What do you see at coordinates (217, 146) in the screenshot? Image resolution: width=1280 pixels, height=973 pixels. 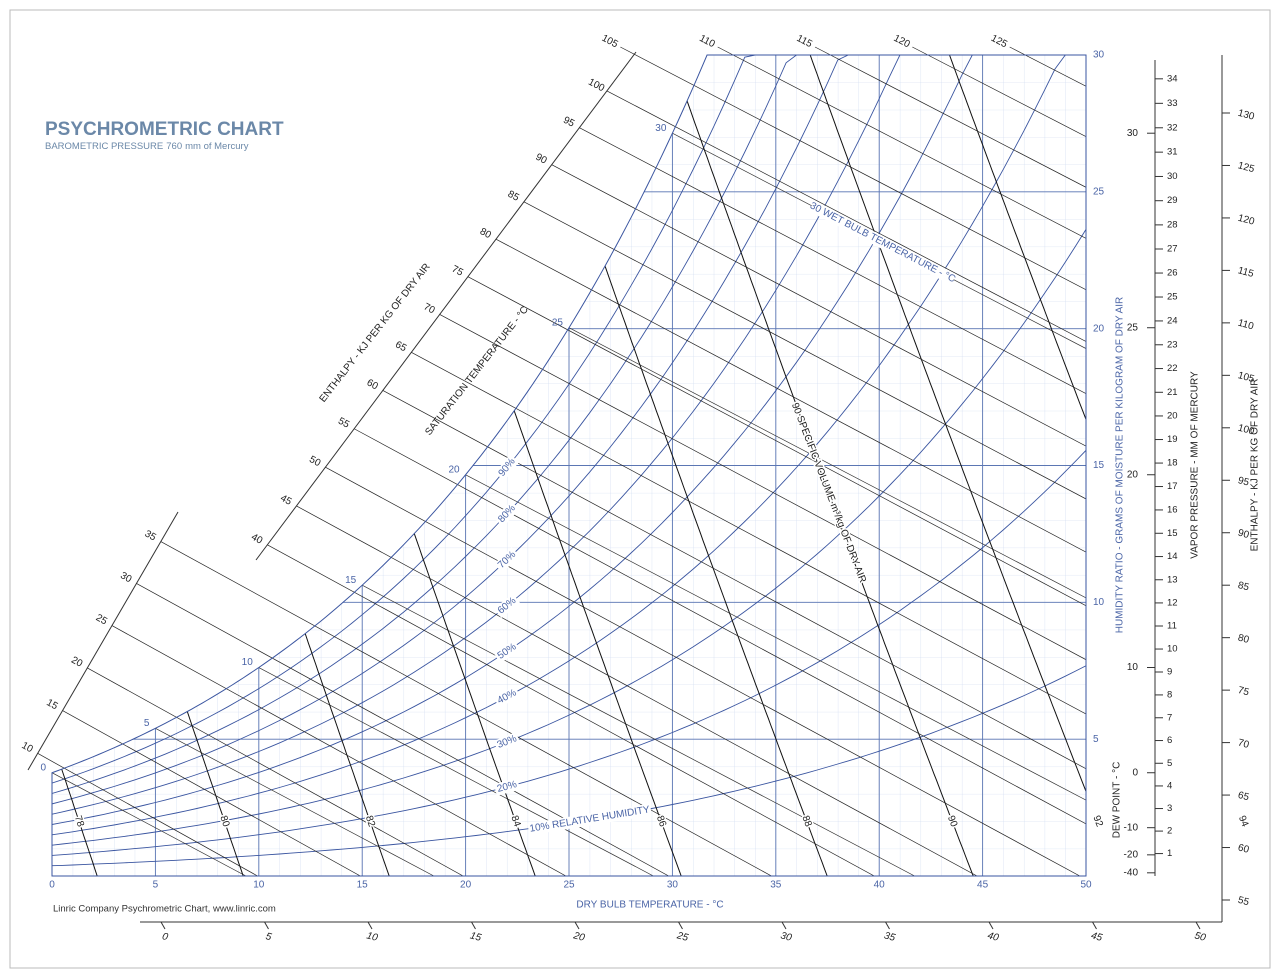 I see `pressure-unit: mm of Mercury` at bounding box center [217, 146].